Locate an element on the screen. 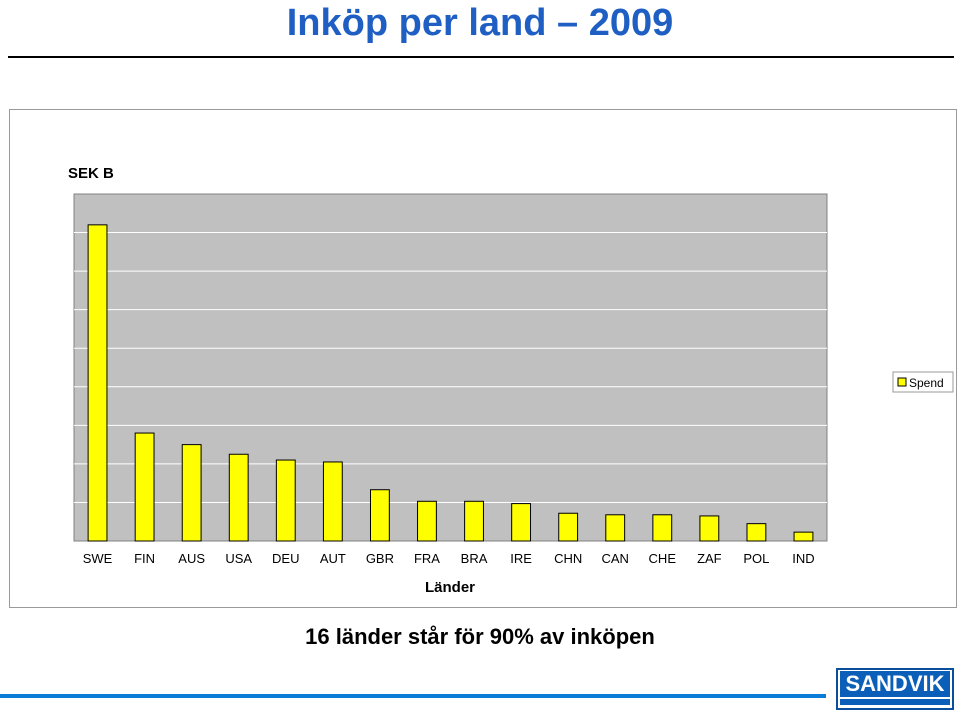 Image resolution: width=960 pixels, height=714 pixels. x-tick-label-gbr: GBR is located at coordinates (380, 558).